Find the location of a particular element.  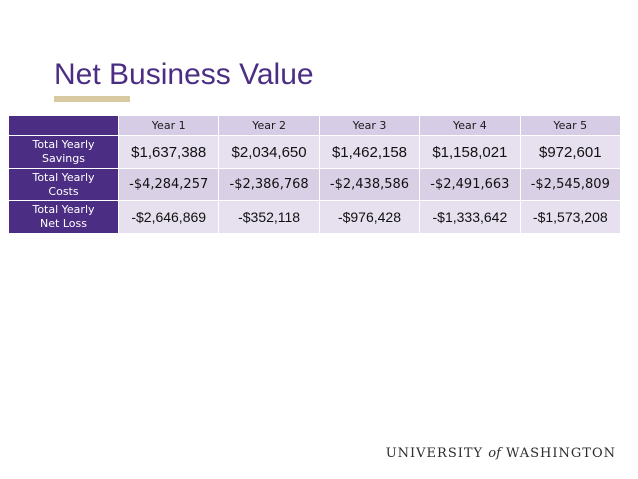

table-cell: -$976,428 is located at coordinates (369, 217).